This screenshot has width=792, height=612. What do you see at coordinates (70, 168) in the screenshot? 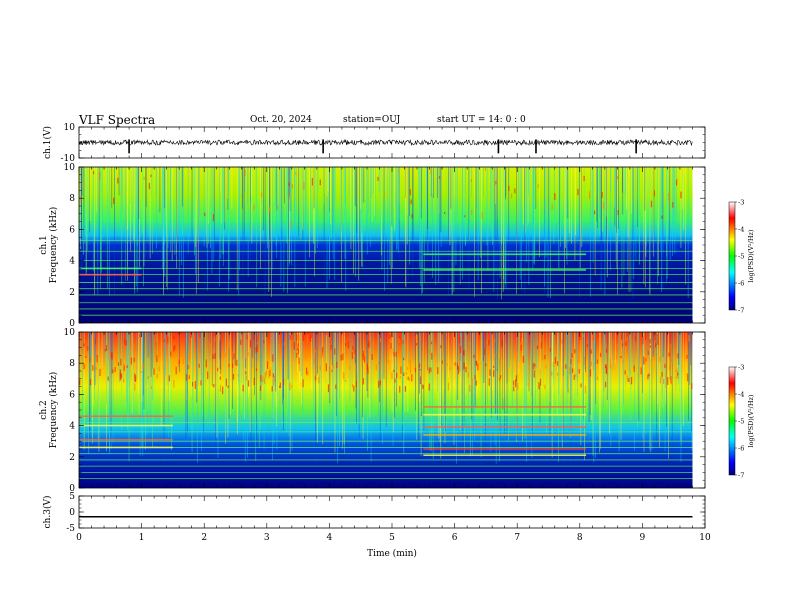
I see `ch1-spectrogram-y-tick-label: 10` at bounding box center [70, 168].